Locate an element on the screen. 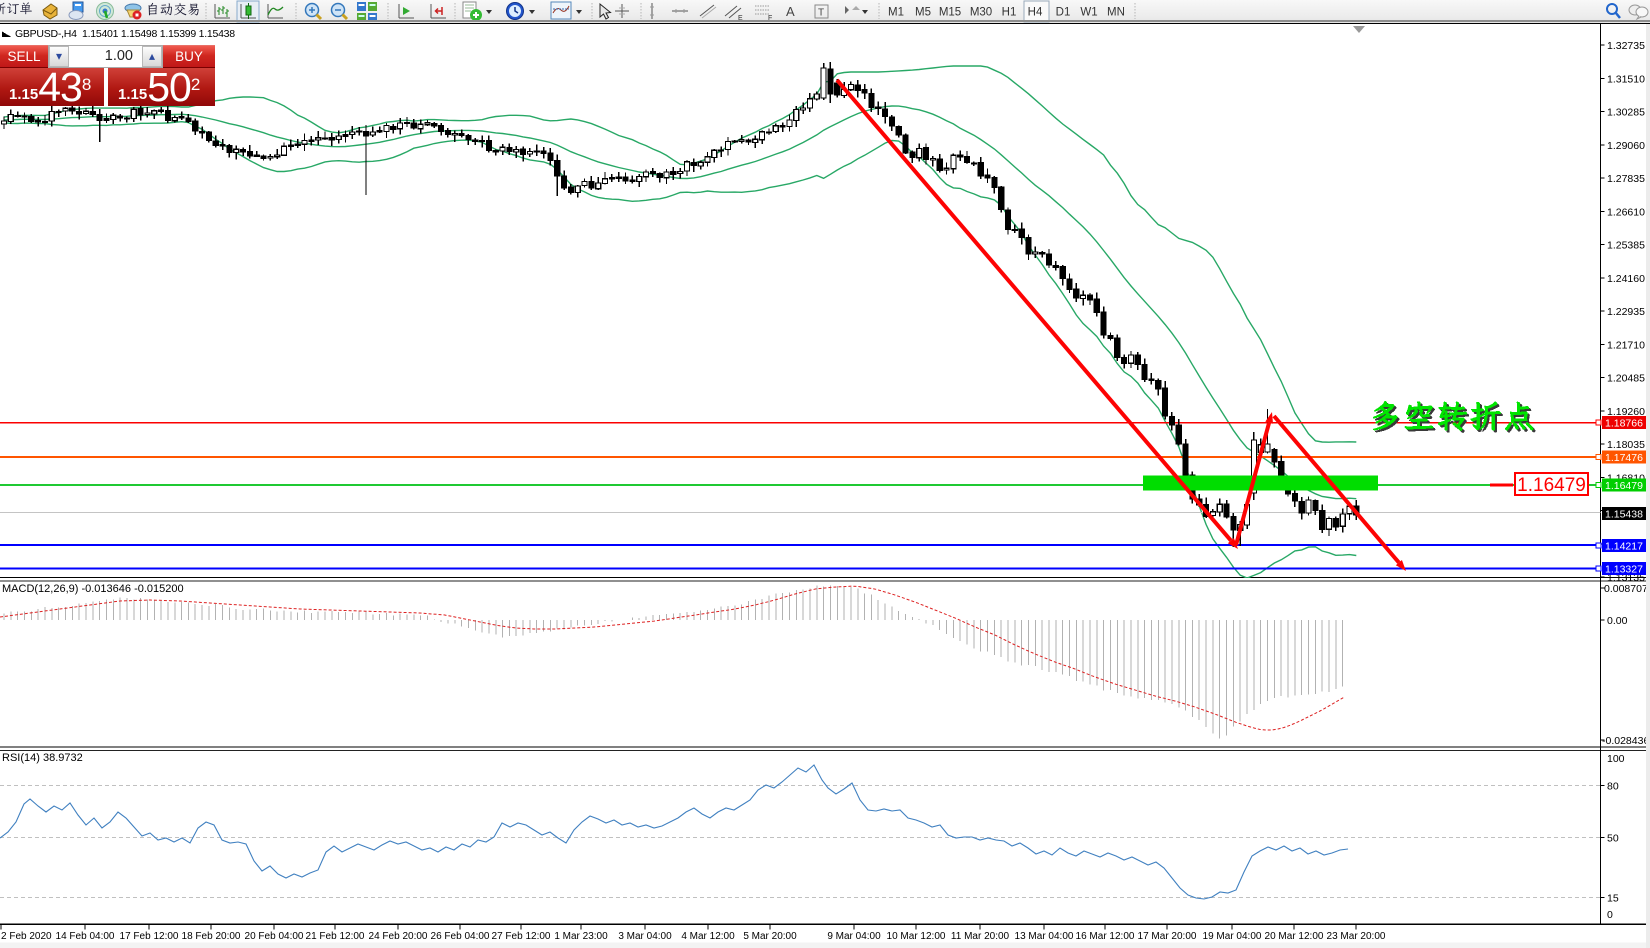 This screenshot has height=948, width=1650. svg-text: 1.31510 is located at coordinates (1626, 79).